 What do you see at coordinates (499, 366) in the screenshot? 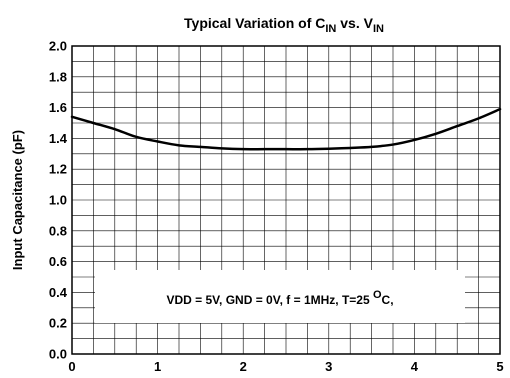
I see `x-tick-label: 5` at bounding box center [499, 366].